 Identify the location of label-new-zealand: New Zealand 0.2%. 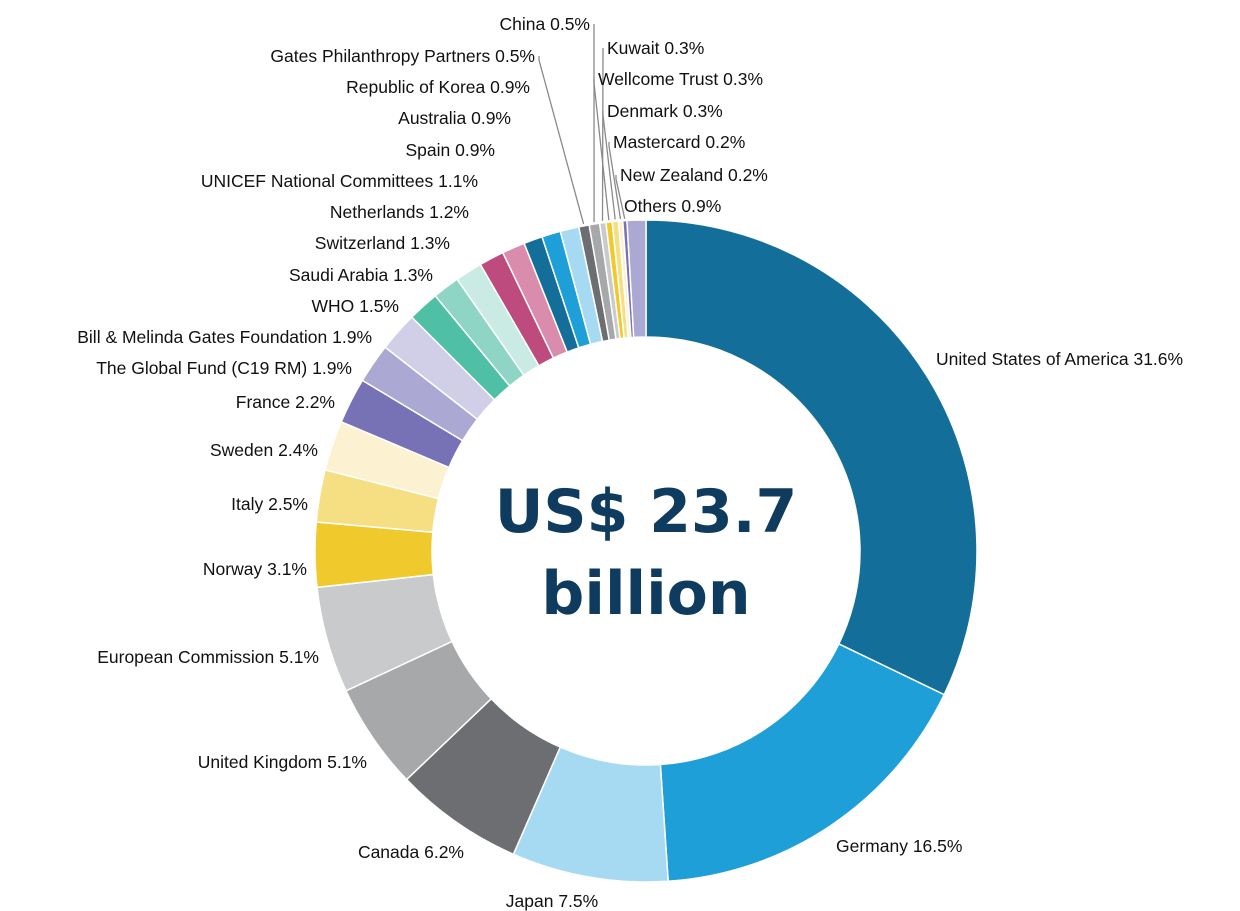
(694, 175).